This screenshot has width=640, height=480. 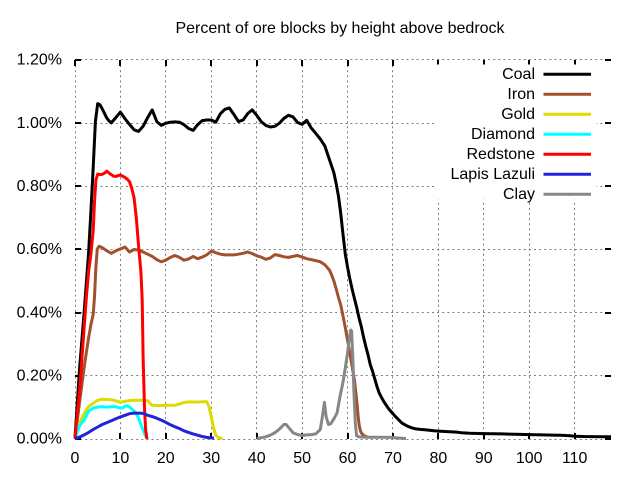 I want to click on svg-text: Coal, so click(x=518, y=74).